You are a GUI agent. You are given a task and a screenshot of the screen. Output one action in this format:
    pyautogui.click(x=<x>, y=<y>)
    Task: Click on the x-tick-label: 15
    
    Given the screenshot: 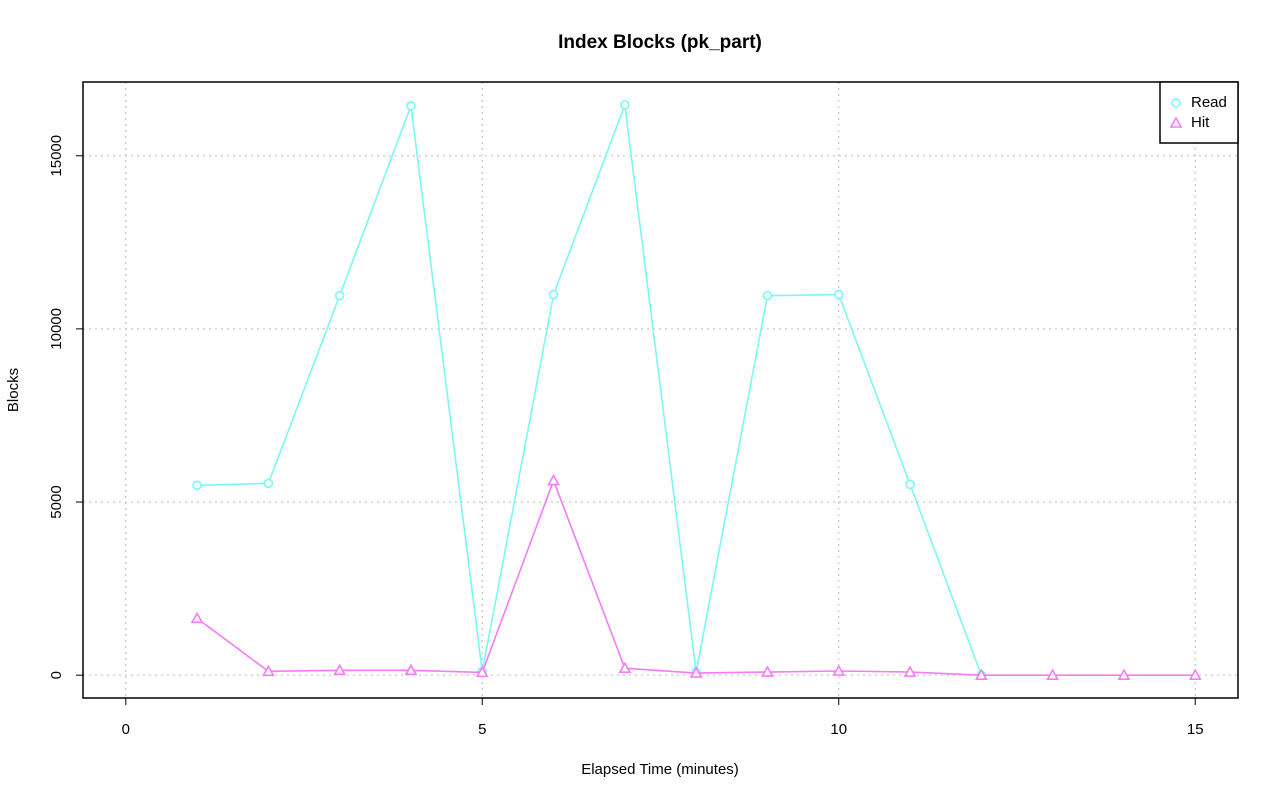 What is the action you would take?
    pyautogui.click(x=1195, y=729)
    